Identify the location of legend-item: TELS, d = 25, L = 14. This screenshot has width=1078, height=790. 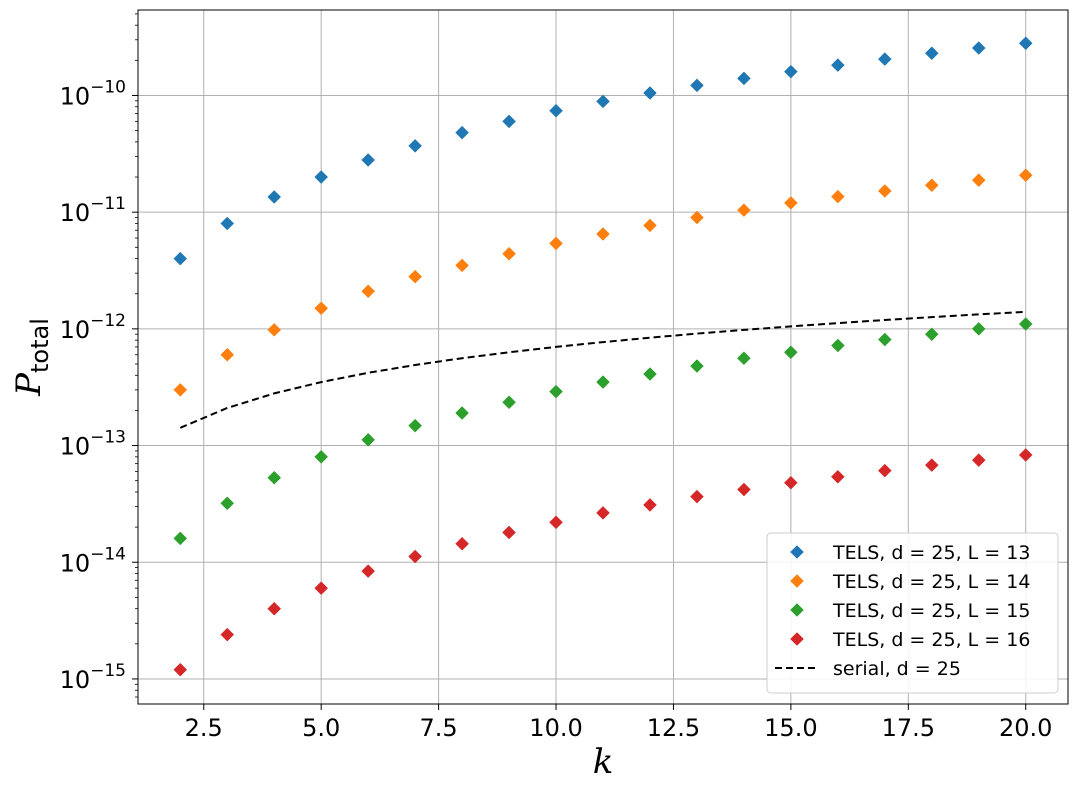
(910, 582).